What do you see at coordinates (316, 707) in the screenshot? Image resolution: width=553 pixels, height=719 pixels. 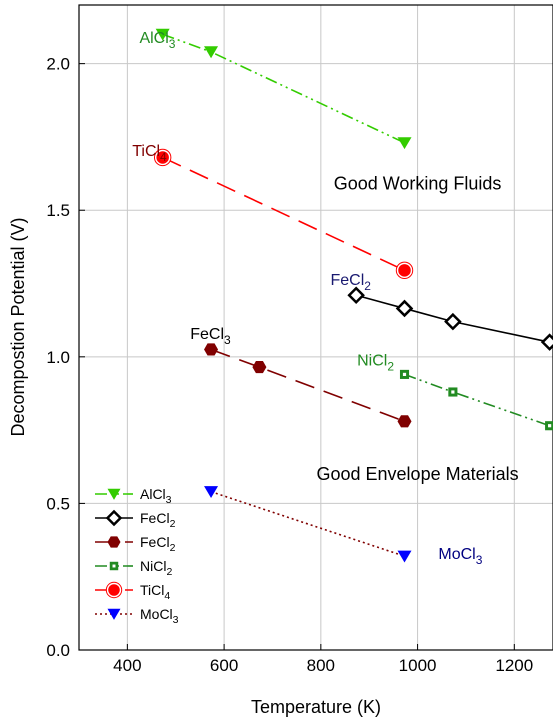 I see `x-axis-label: Temperature (K)` at bounding box center [316, 707].